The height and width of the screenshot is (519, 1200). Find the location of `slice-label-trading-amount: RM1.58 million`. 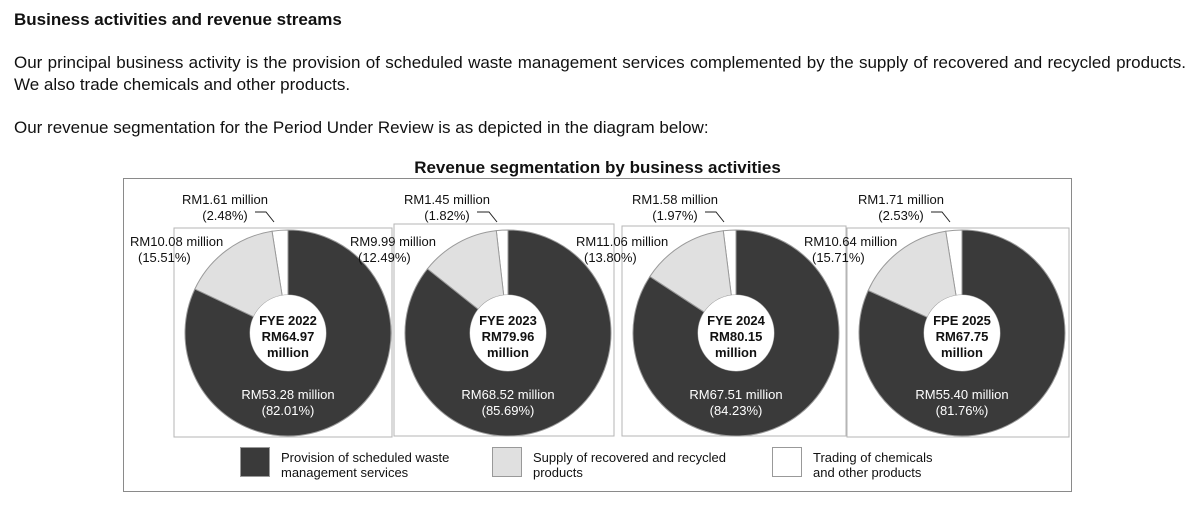

slice-label-trading-amount: RM1.58 million is located at coordinates (675, 199).